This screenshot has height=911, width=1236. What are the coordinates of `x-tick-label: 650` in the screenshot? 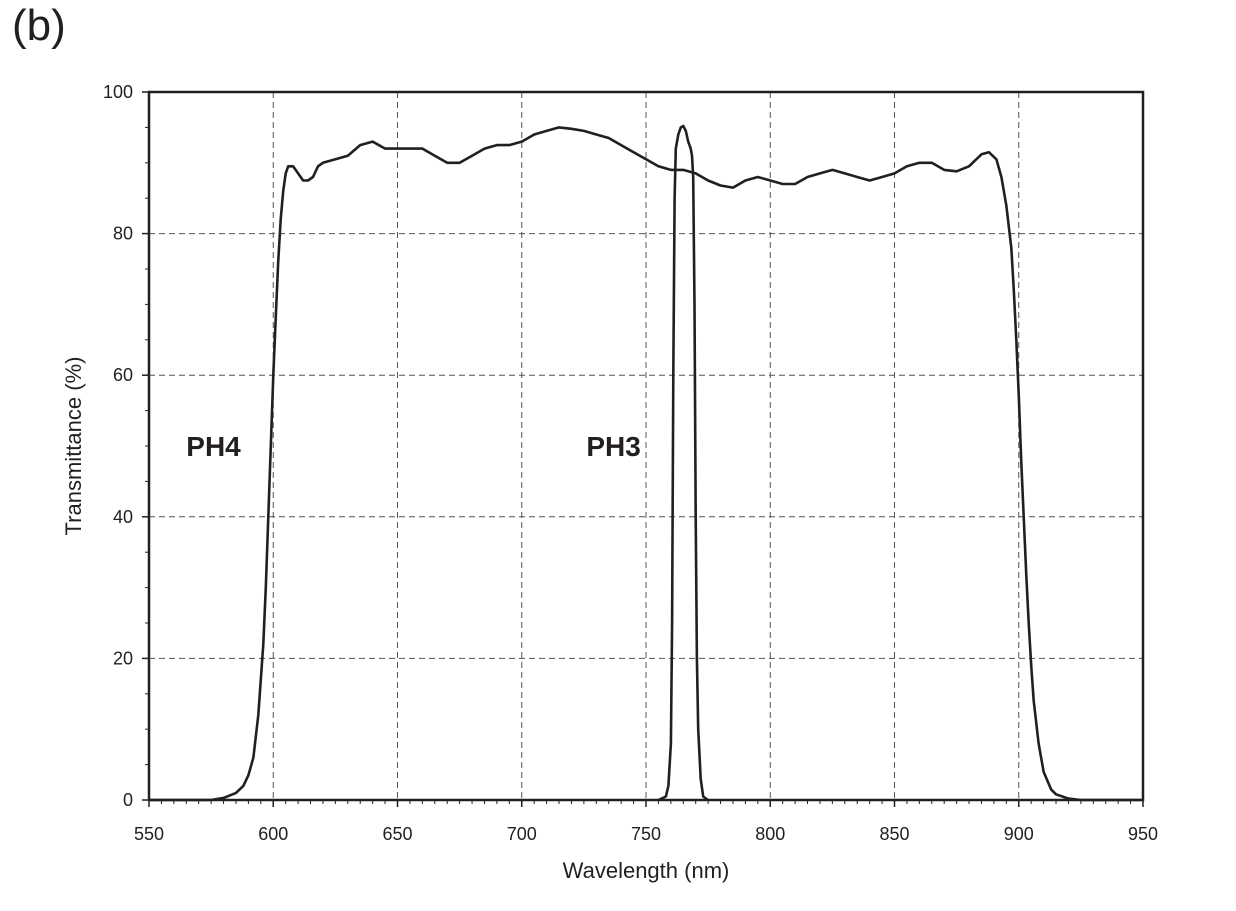 It's located at (397, 834).